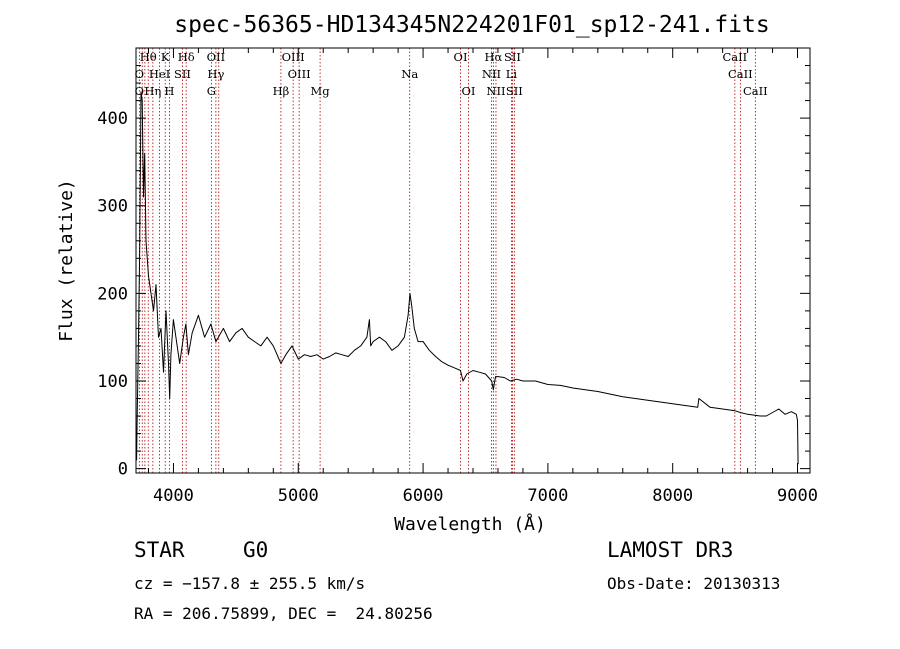 The image size is (900, 649). What do you see at coordinates (159, 74) in the screenshot?
I see `line-label: HeI` at bounding box center [159, 74].